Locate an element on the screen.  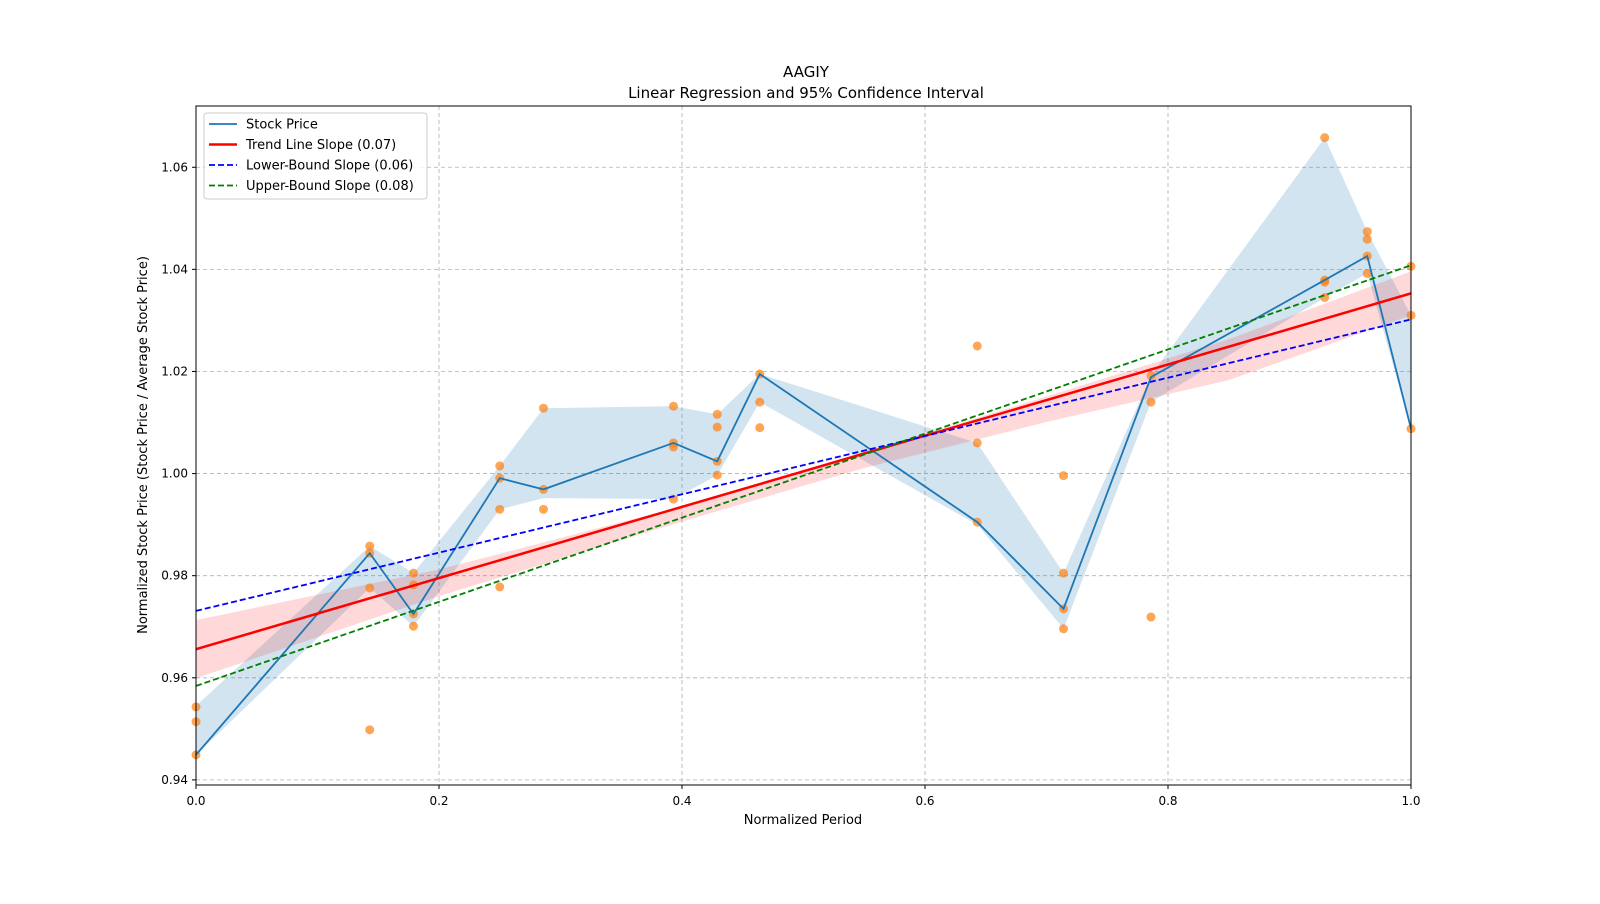
x-tick-label: 0.8 is located at coordinates (1167, 801).